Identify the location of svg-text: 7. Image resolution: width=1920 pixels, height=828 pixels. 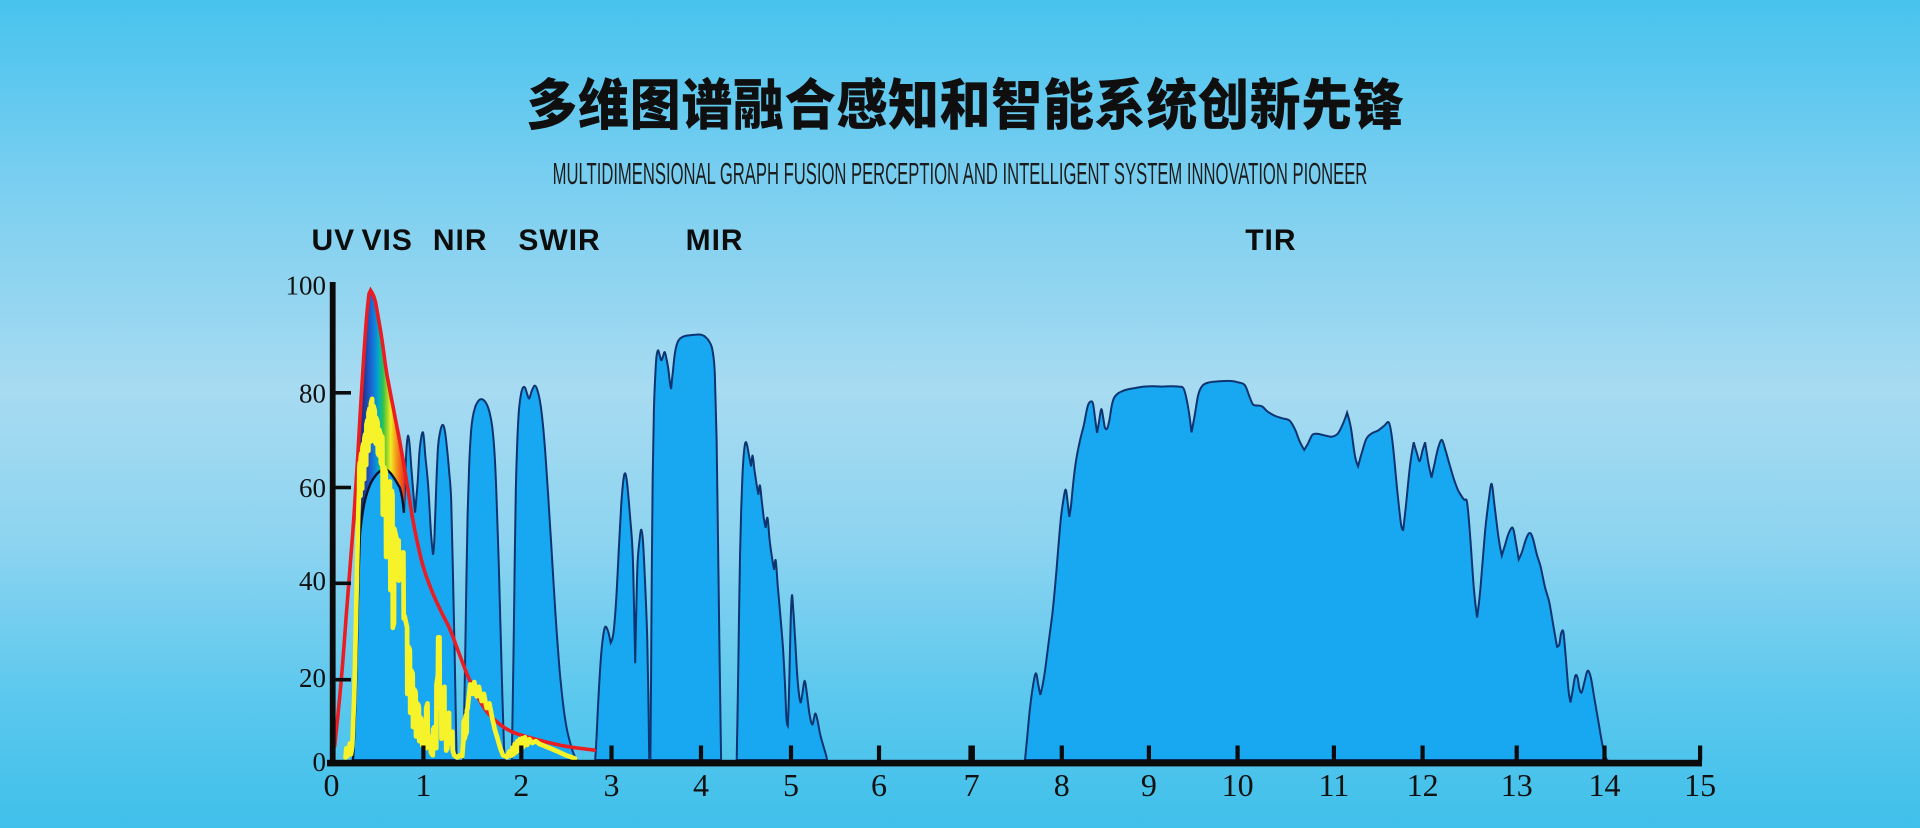
(972, 785).